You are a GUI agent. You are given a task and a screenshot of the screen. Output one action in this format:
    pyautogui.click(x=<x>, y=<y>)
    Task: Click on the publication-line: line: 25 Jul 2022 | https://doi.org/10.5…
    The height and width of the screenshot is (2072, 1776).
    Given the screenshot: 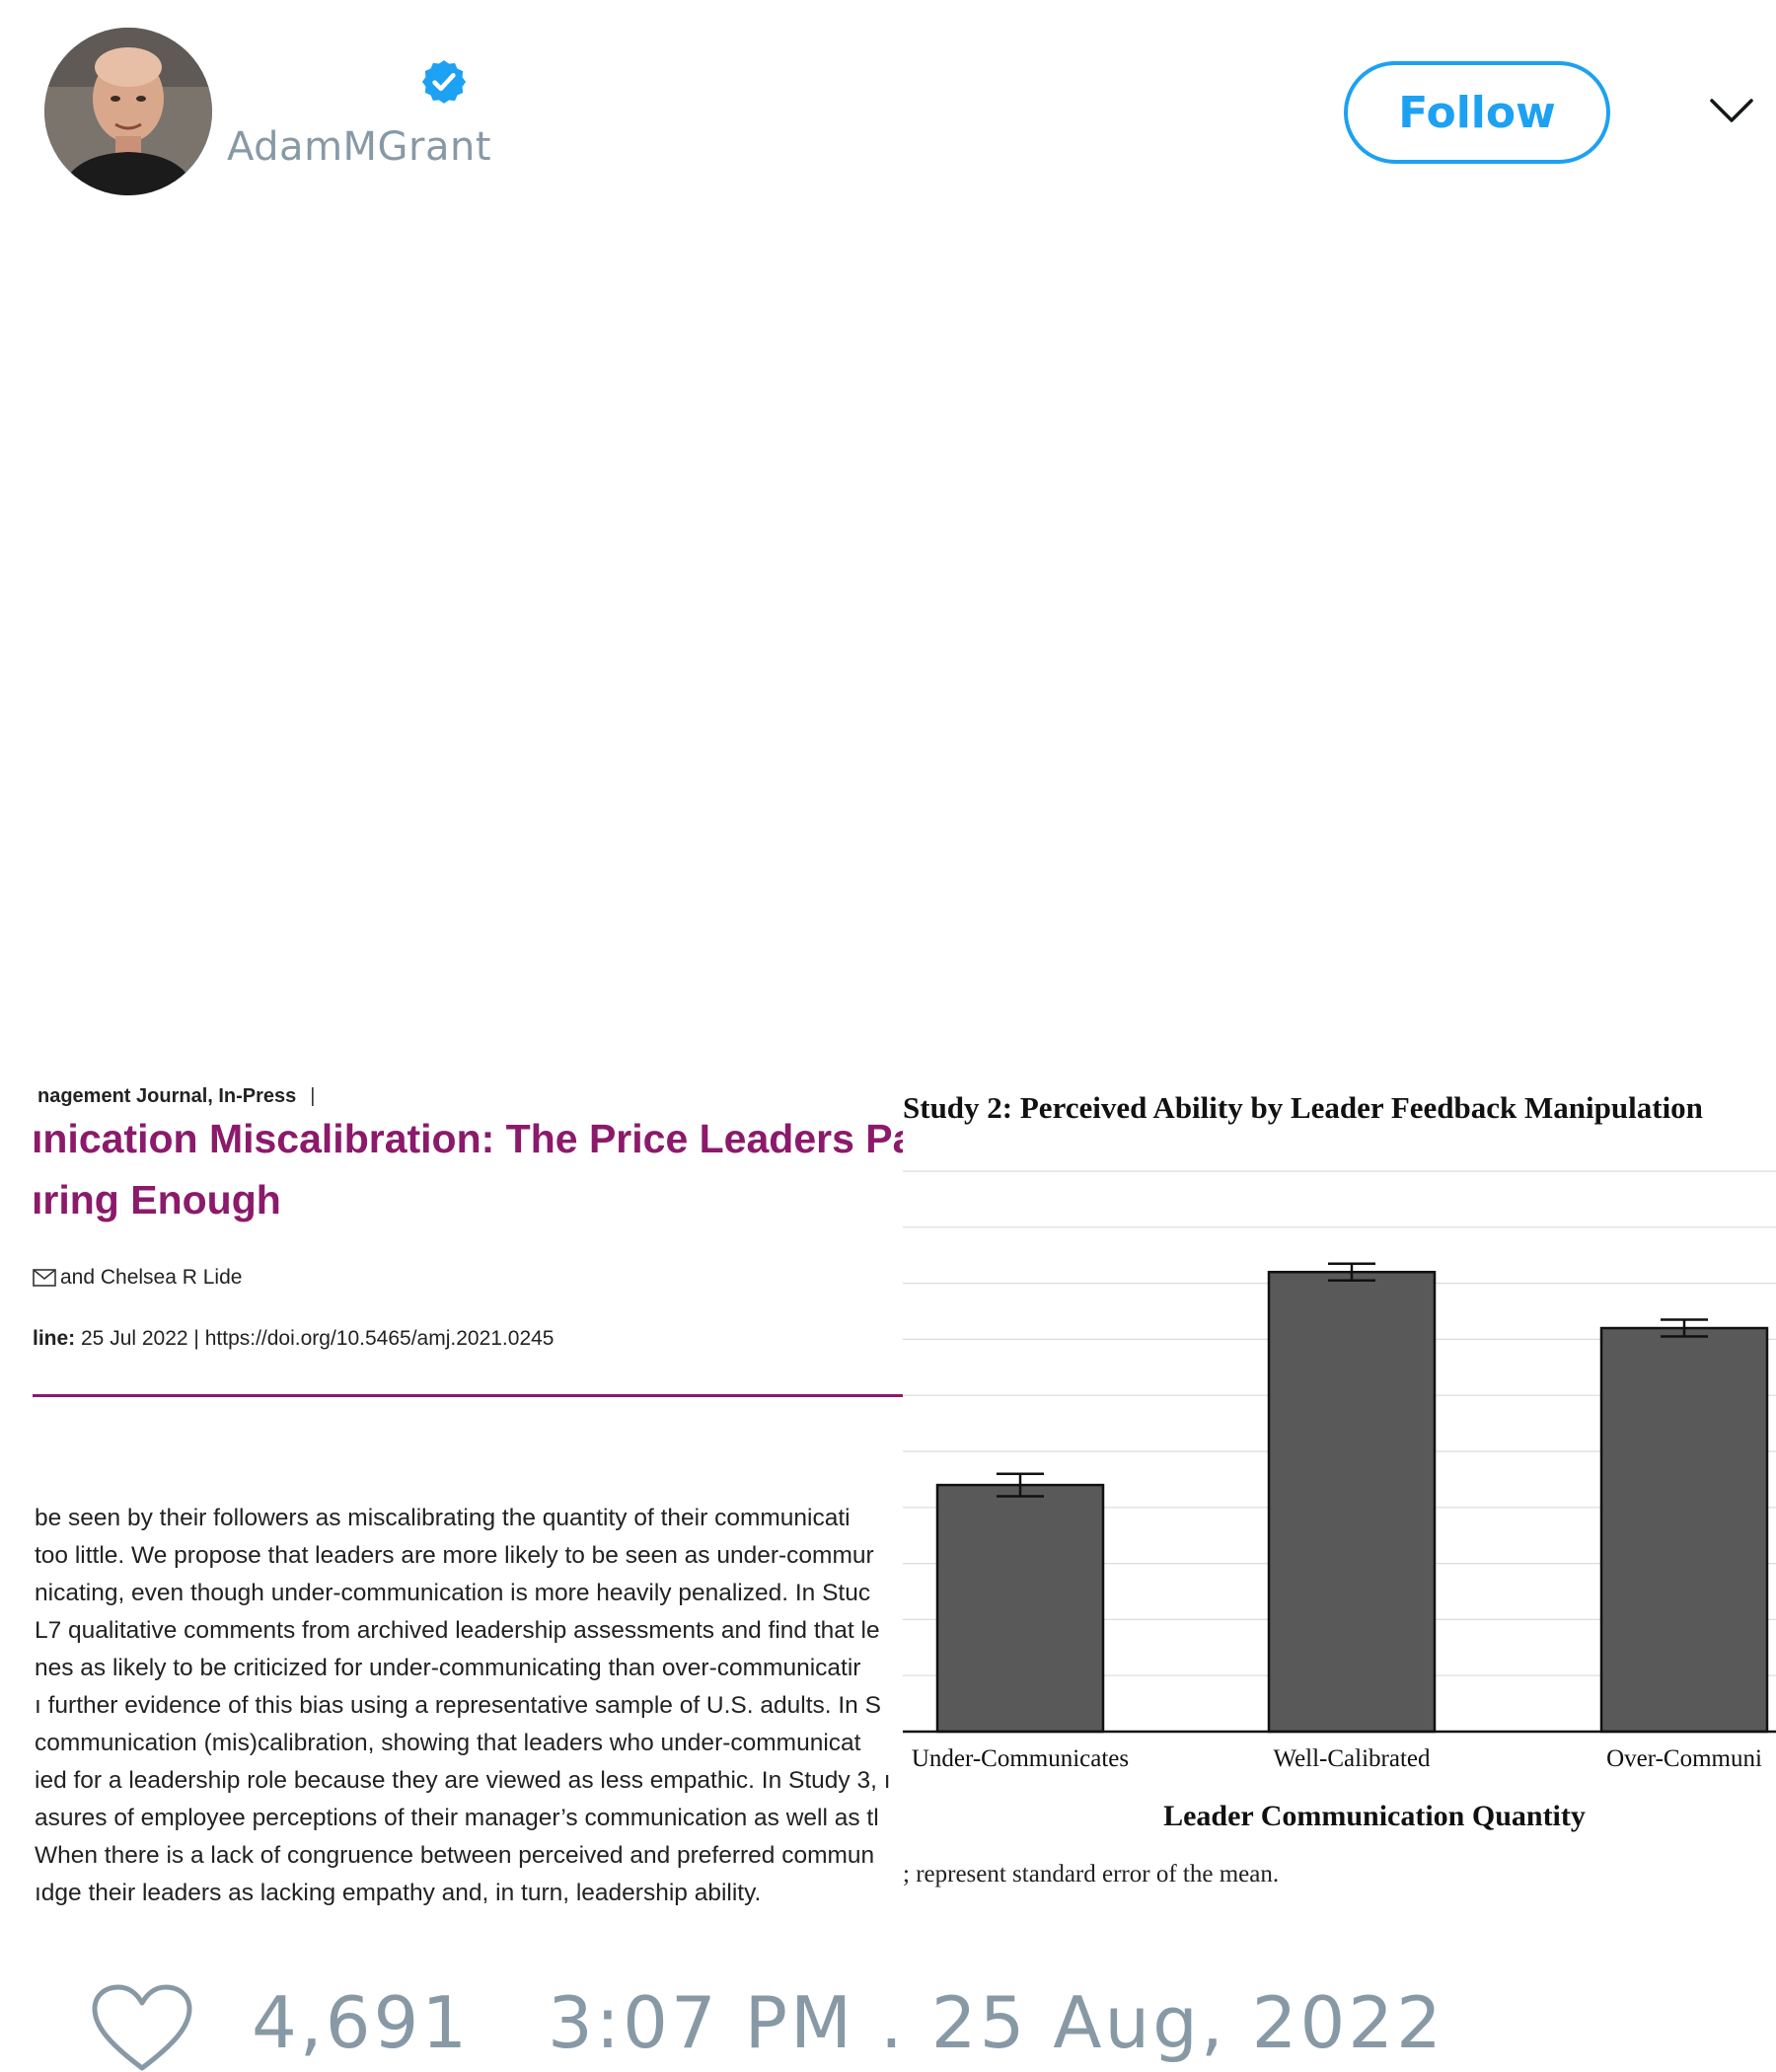 What is the action you would take?
    pyautogui.click(x=294, y=1339)
    